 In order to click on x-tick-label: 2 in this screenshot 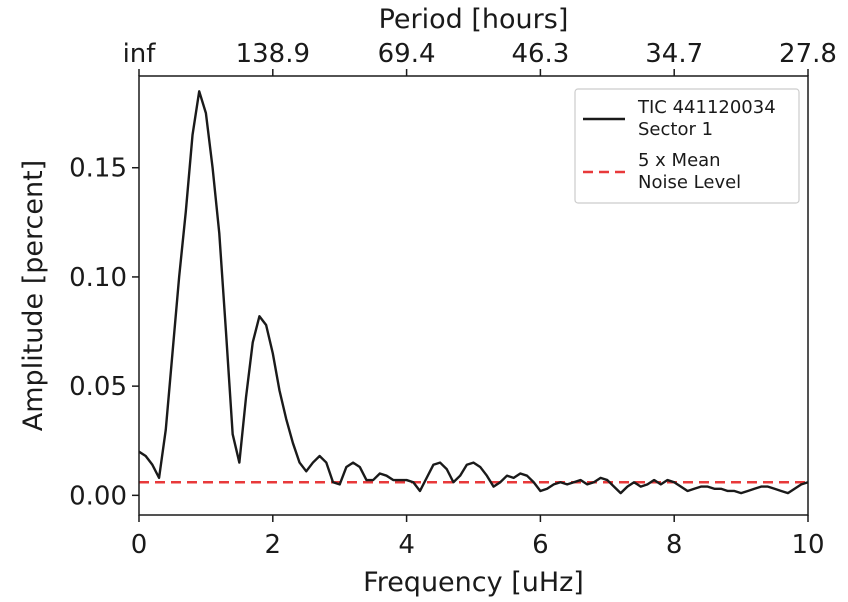, I will do `click(273, 545)`.